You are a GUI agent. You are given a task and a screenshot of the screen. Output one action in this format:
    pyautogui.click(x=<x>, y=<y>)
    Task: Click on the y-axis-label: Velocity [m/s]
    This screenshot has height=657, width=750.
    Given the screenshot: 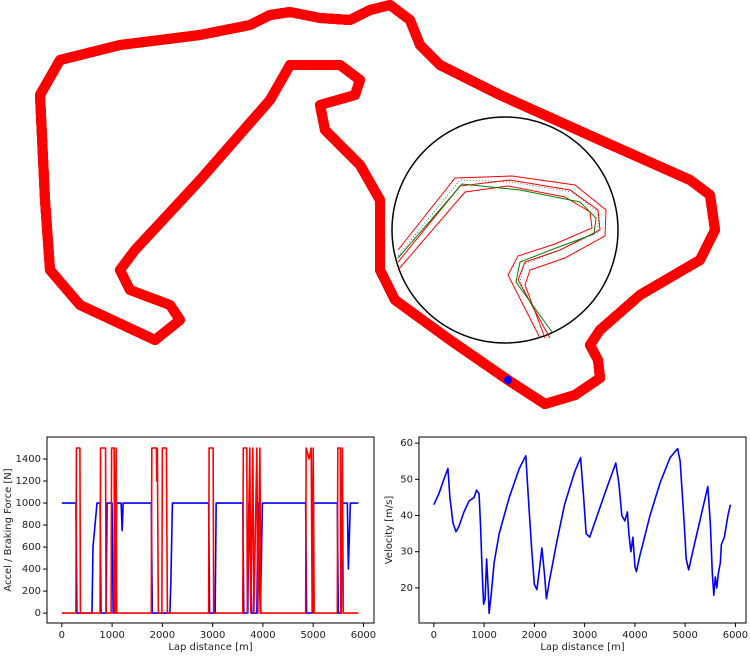 What is the action you would take?
    pyautogui.click(x=389, y=530)
    